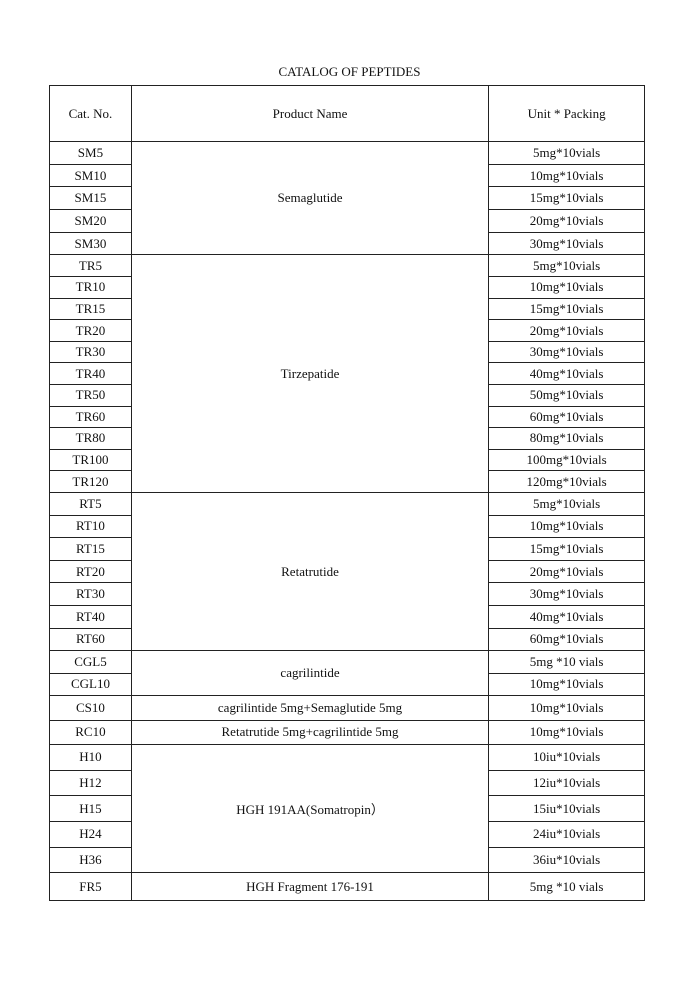 The height and width of the screenshot is (989, 699). Describe the element at coordinates (90, 571) in the screenshot. I see `cat-no-cell: RT20` at that location.